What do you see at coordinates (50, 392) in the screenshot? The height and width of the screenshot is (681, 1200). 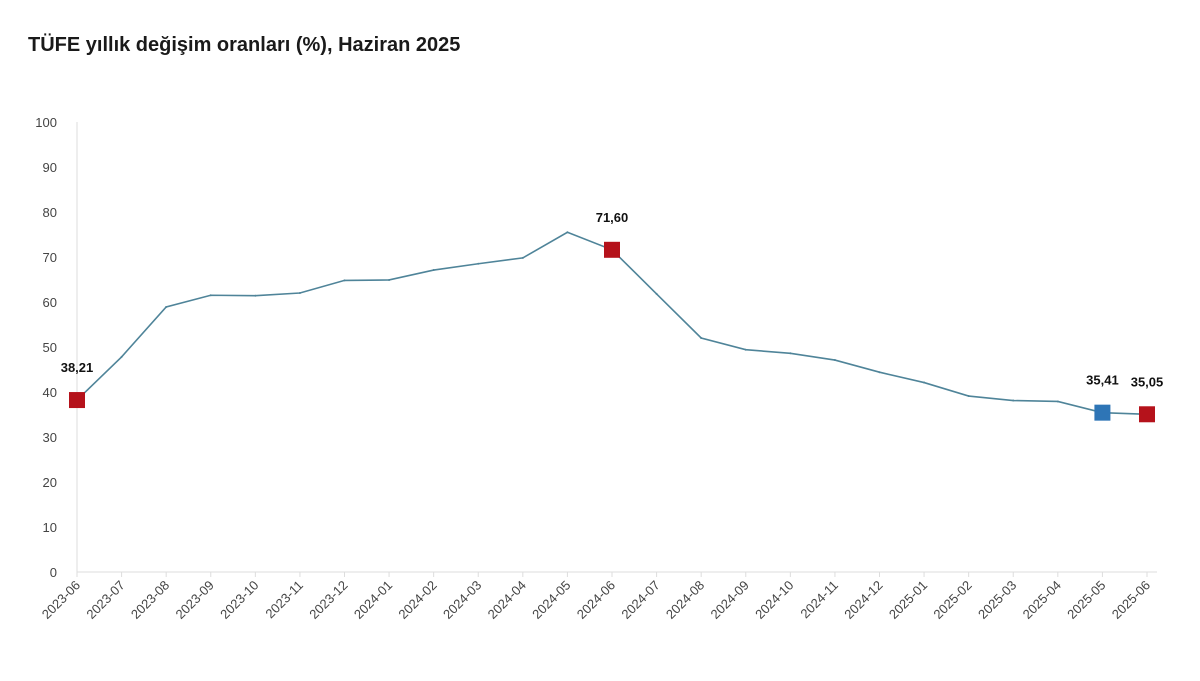 I see `y-tick-label: 40` at bounding box center [50, 392].